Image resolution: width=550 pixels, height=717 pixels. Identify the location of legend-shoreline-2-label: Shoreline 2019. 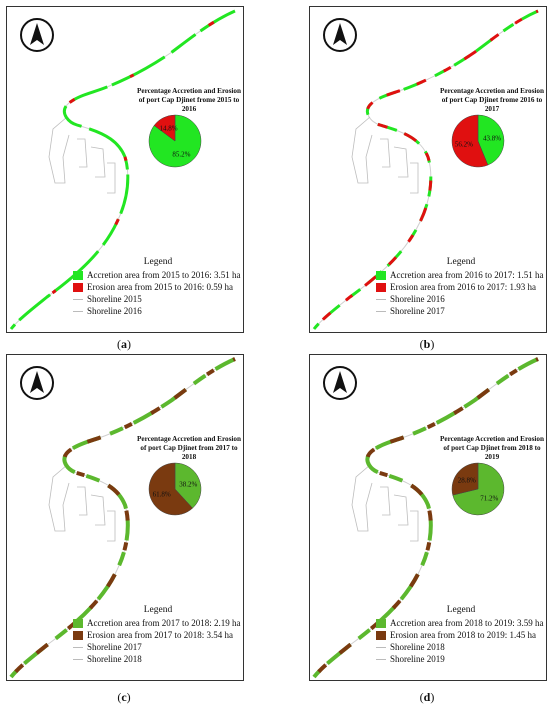
(417, 658).